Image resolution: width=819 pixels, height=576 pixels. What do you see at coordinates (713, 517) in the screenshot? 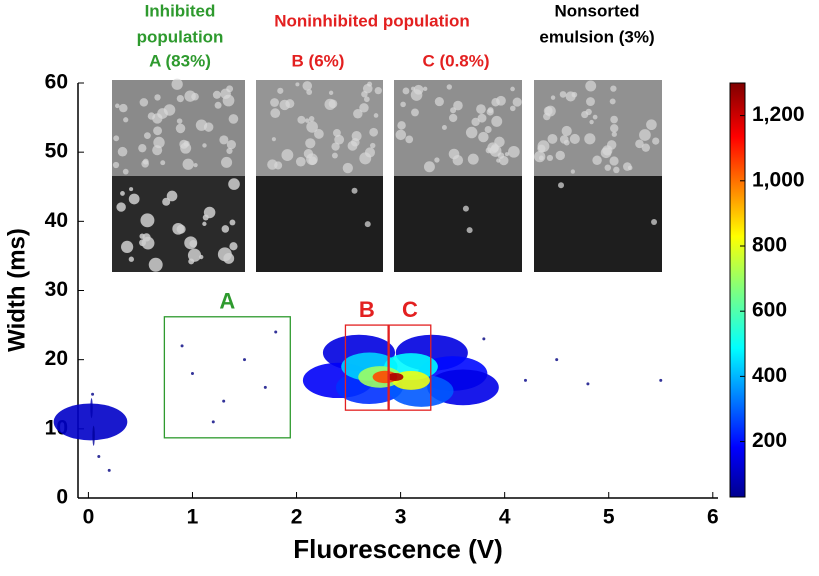
I see `x-tick-label: 6` at bounding box center [713, 517].